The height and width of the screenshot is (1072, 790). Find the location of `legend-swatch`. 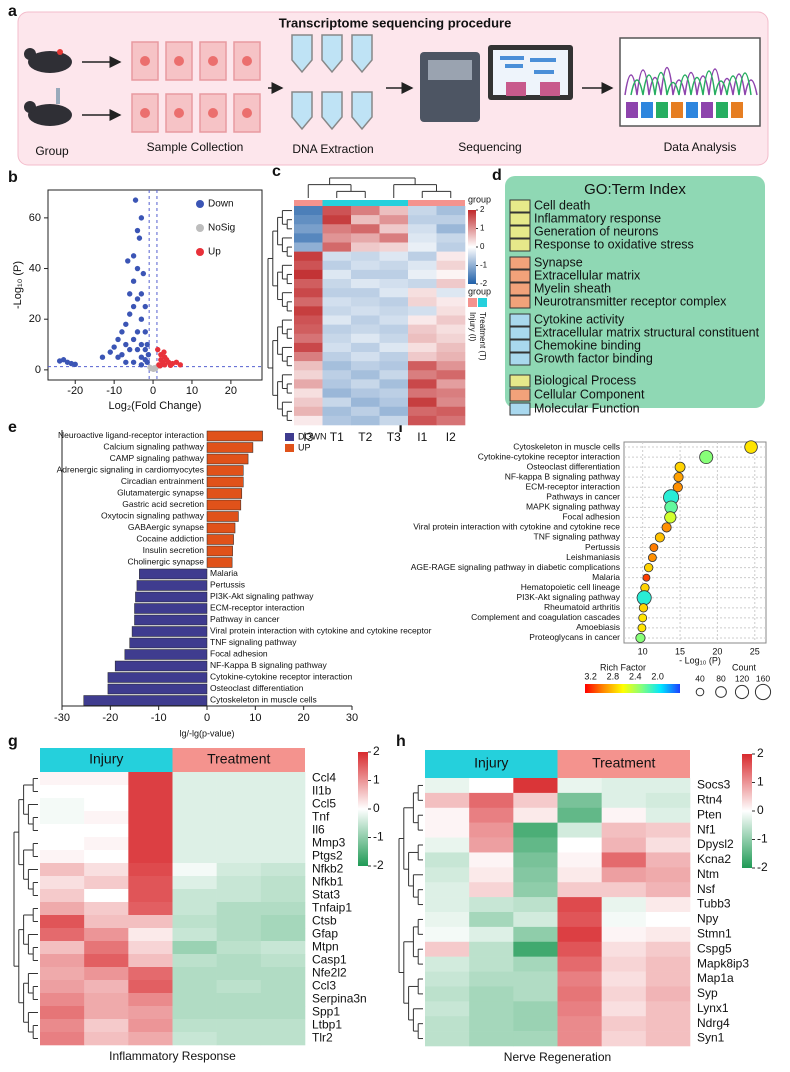

legend-swatch is located at coordinates (520, 381).